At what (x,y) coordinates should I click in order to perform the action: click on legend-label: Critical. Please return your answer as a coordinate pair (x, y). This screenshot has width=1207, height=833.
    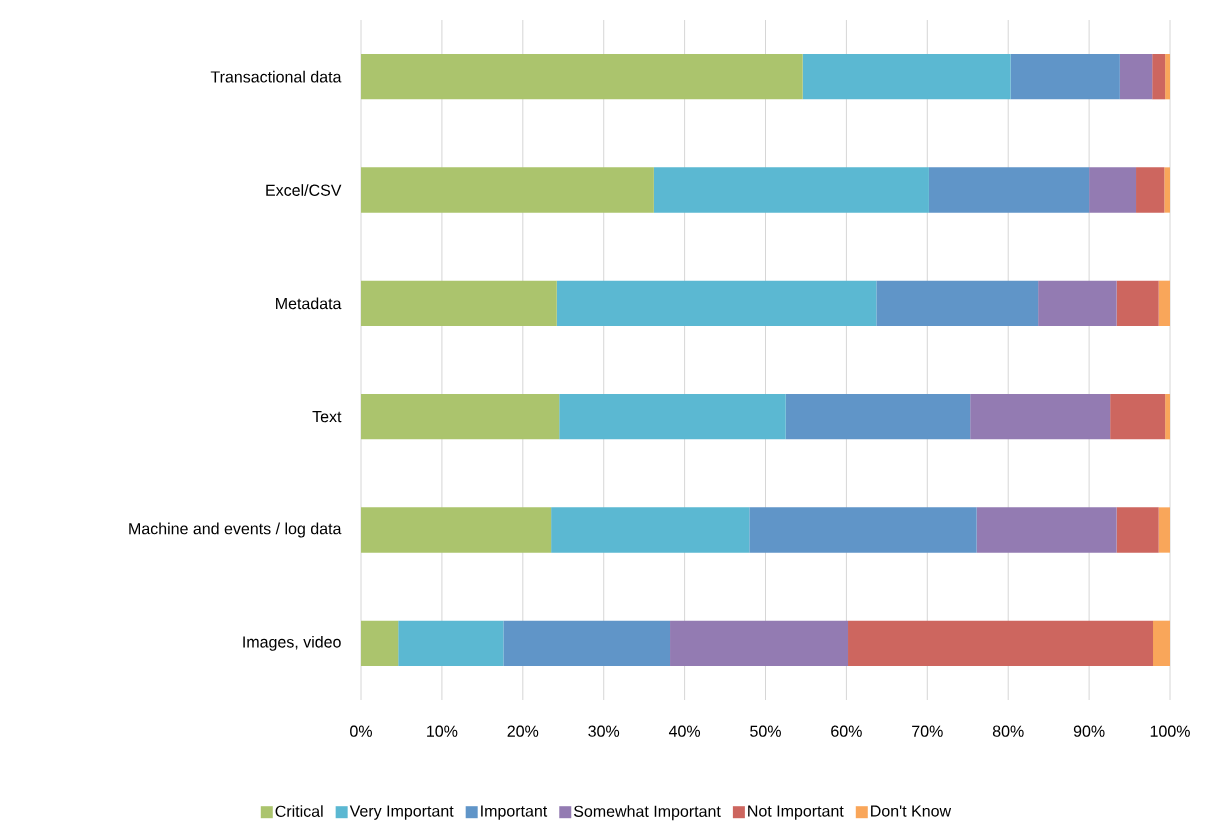
    Looking at the image, I should click on (299, 811).